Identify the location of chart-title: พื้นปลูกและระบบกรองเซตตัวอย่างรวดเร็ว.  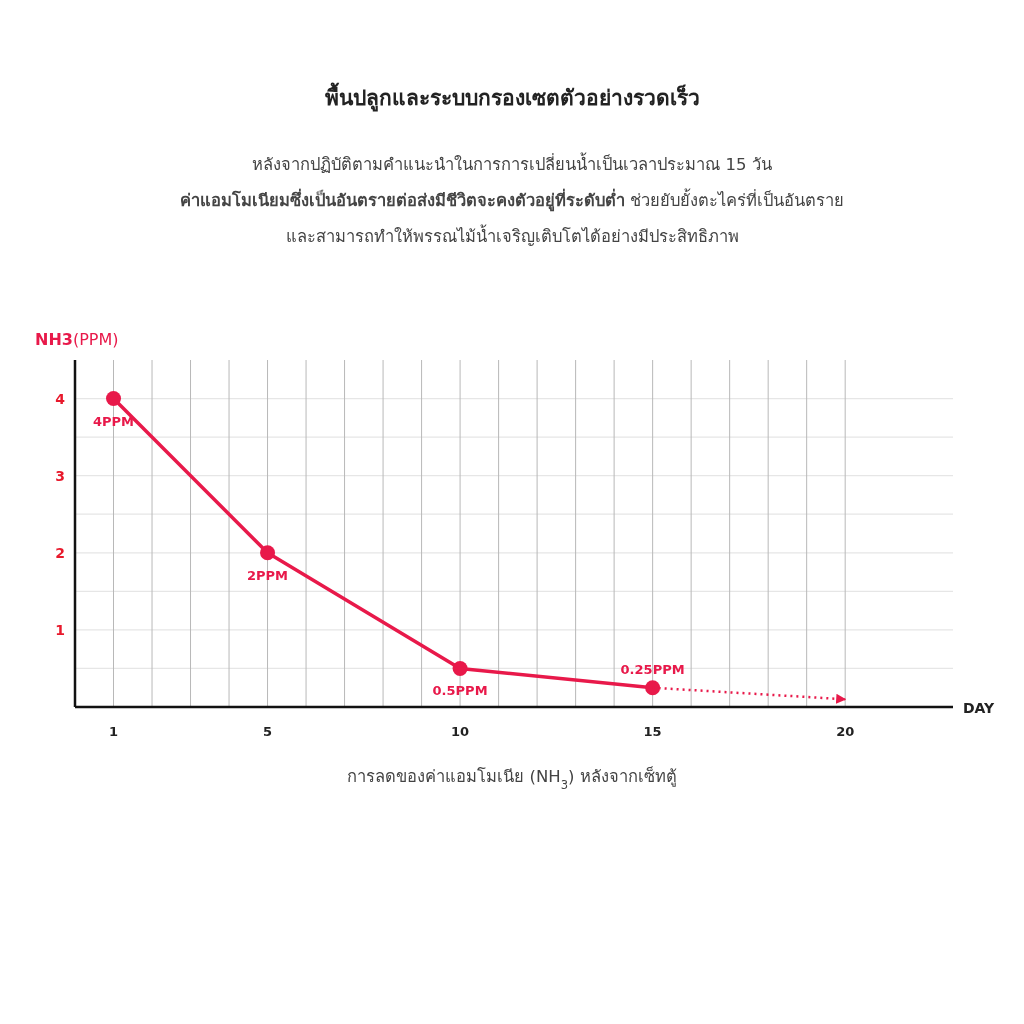
(512, 97).